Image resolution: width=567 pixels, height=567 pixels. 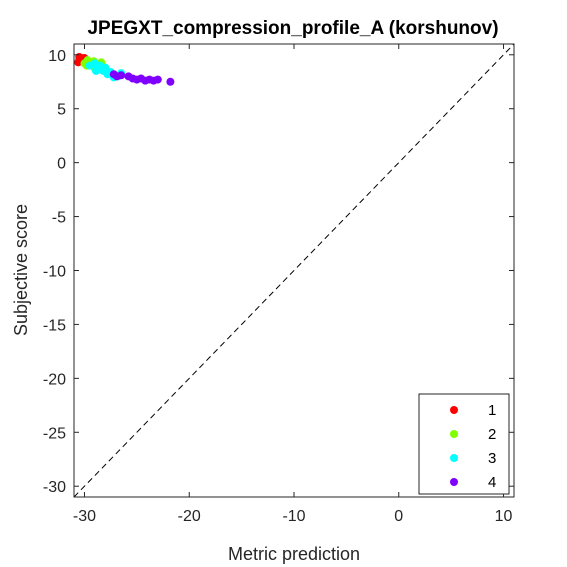 I want to click on x-tick-label: -20, so click(x=189, y=516).